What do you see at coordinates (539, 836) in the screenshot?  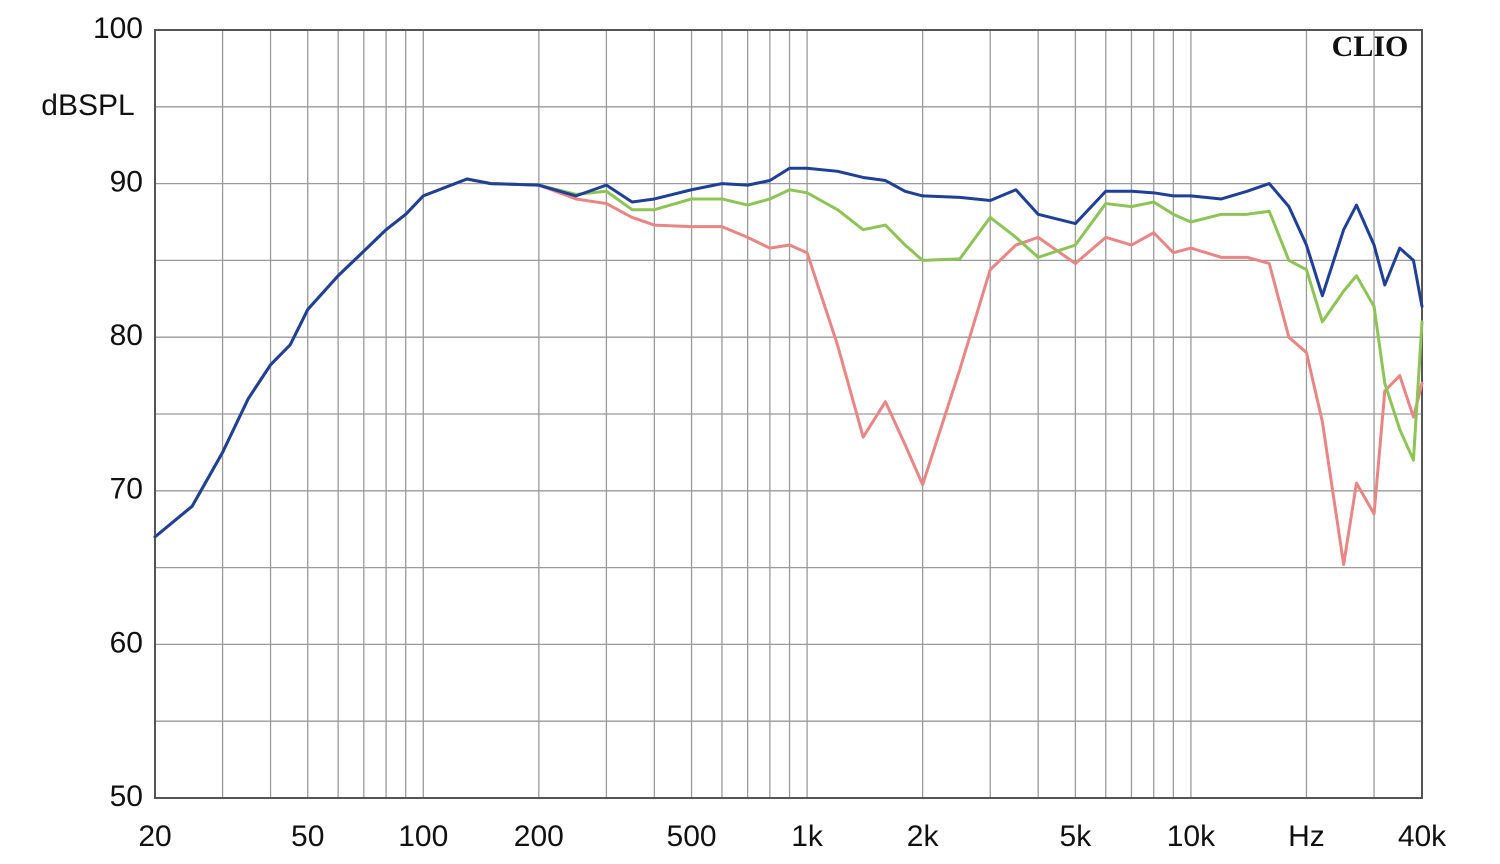 I see `x-tick-label: 200` at bounding box center [539, 836].